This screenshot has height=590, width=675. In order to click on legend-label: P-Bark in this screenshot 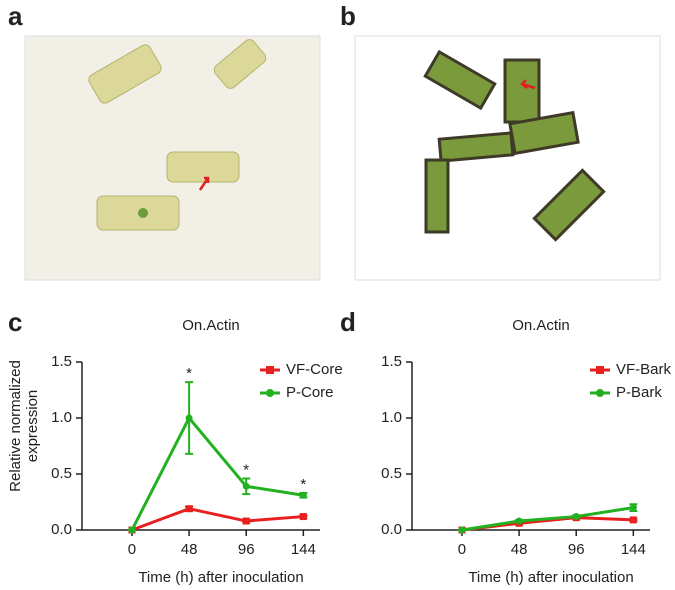, I will do `click(639, 392)`.